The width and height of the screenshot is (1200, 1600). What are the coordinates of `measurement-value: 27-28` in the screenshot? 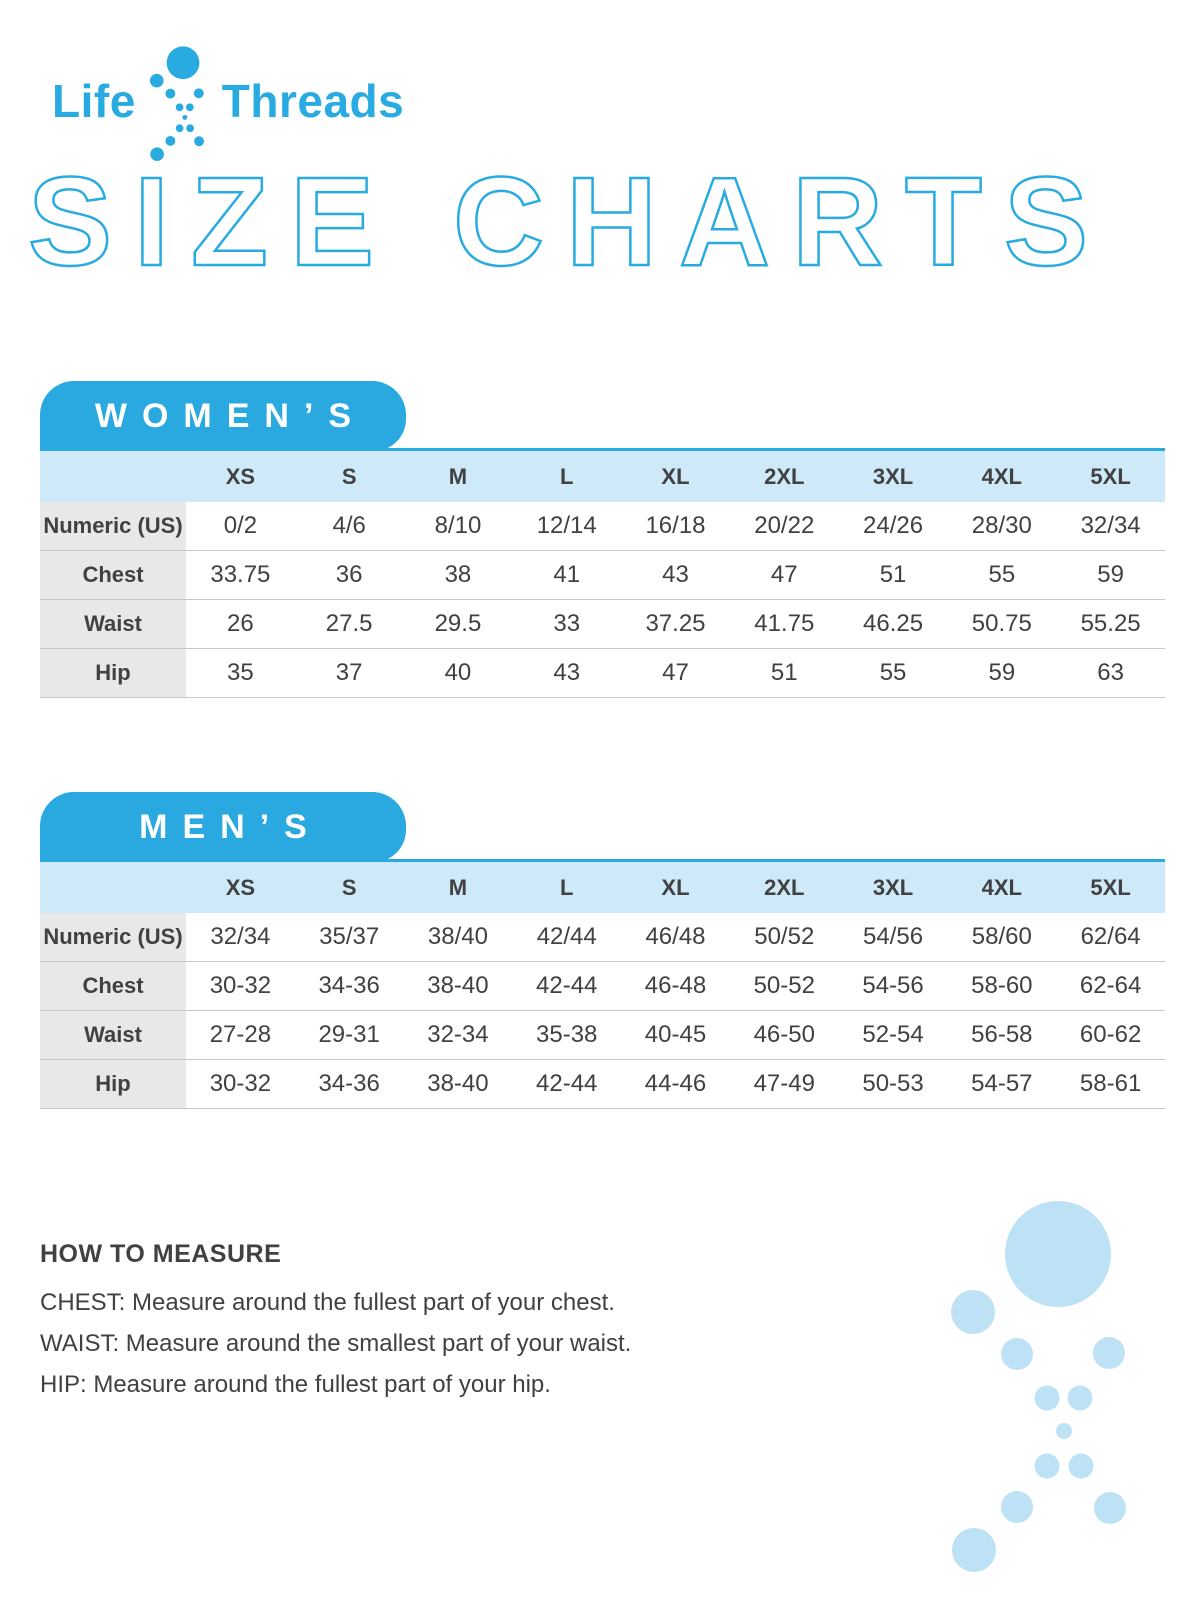 It's located at (240, 1034).